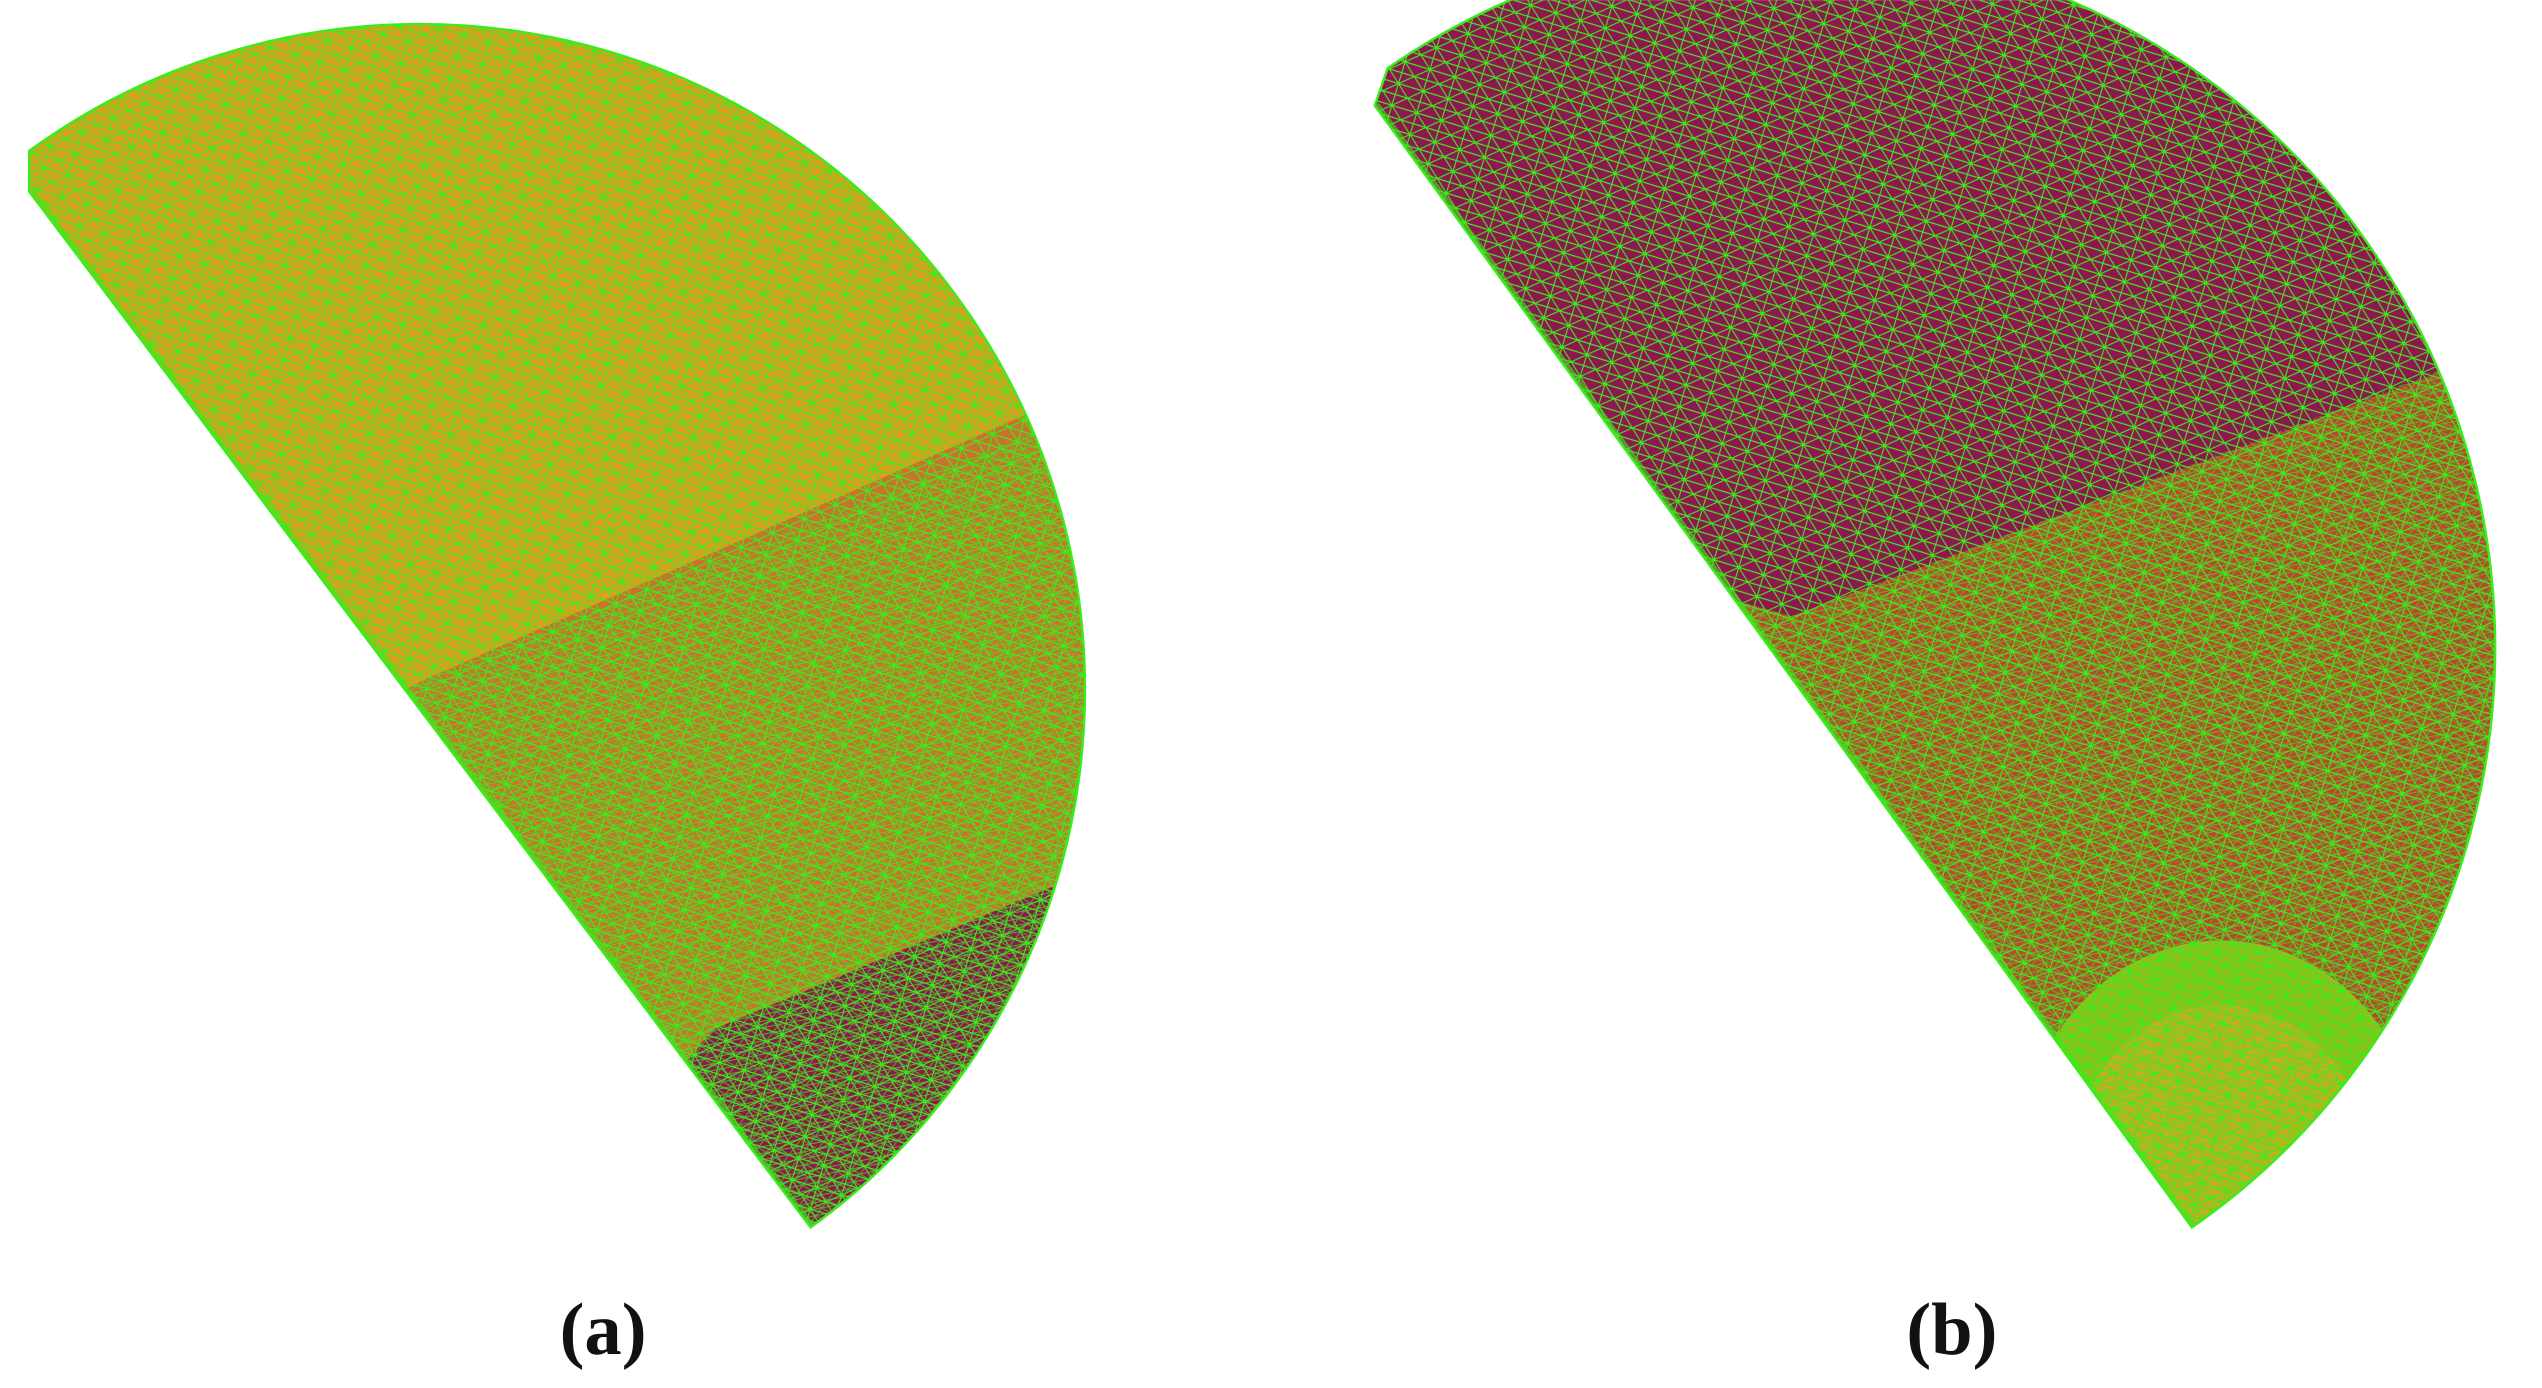 This screenshot has height=1388, width=2542. Describe the element at coordinates (603, 1330) in the screenshot. I see `panel-label: (a)` at that location.